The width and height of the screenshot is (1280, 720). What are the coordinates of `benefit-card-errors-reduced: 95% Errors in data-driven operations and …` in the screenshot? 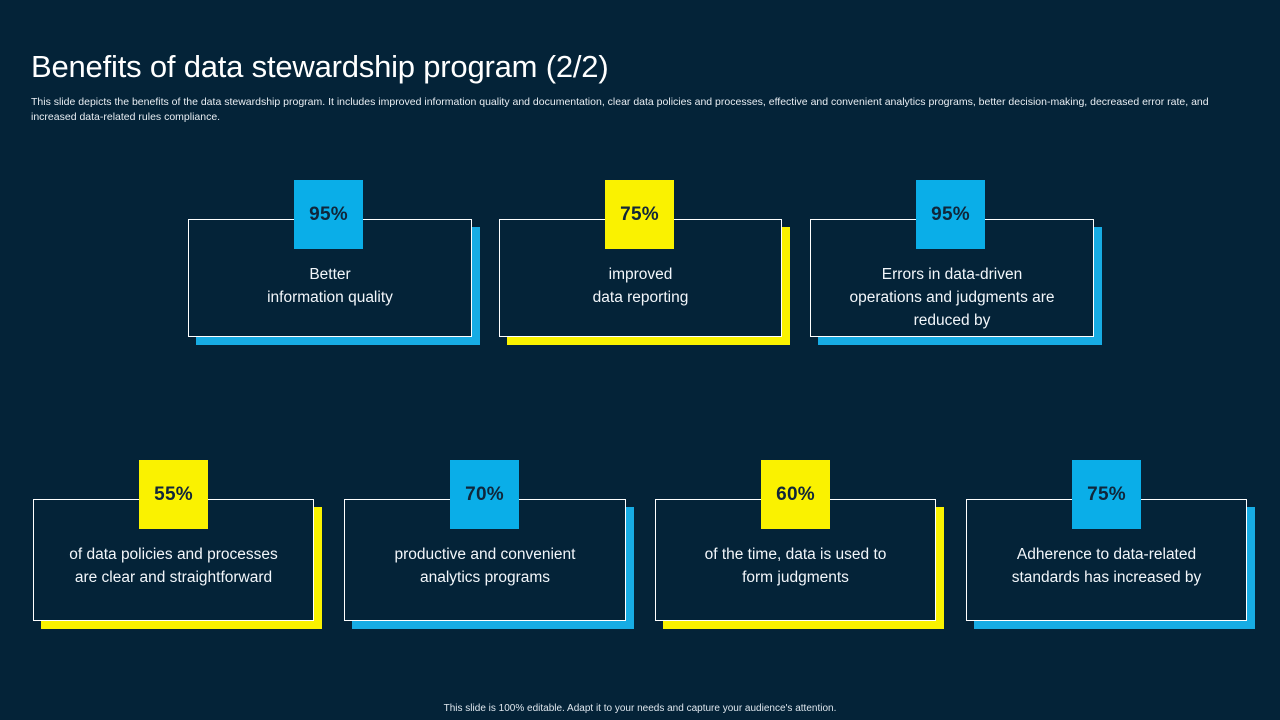 It's located at (956, 262).